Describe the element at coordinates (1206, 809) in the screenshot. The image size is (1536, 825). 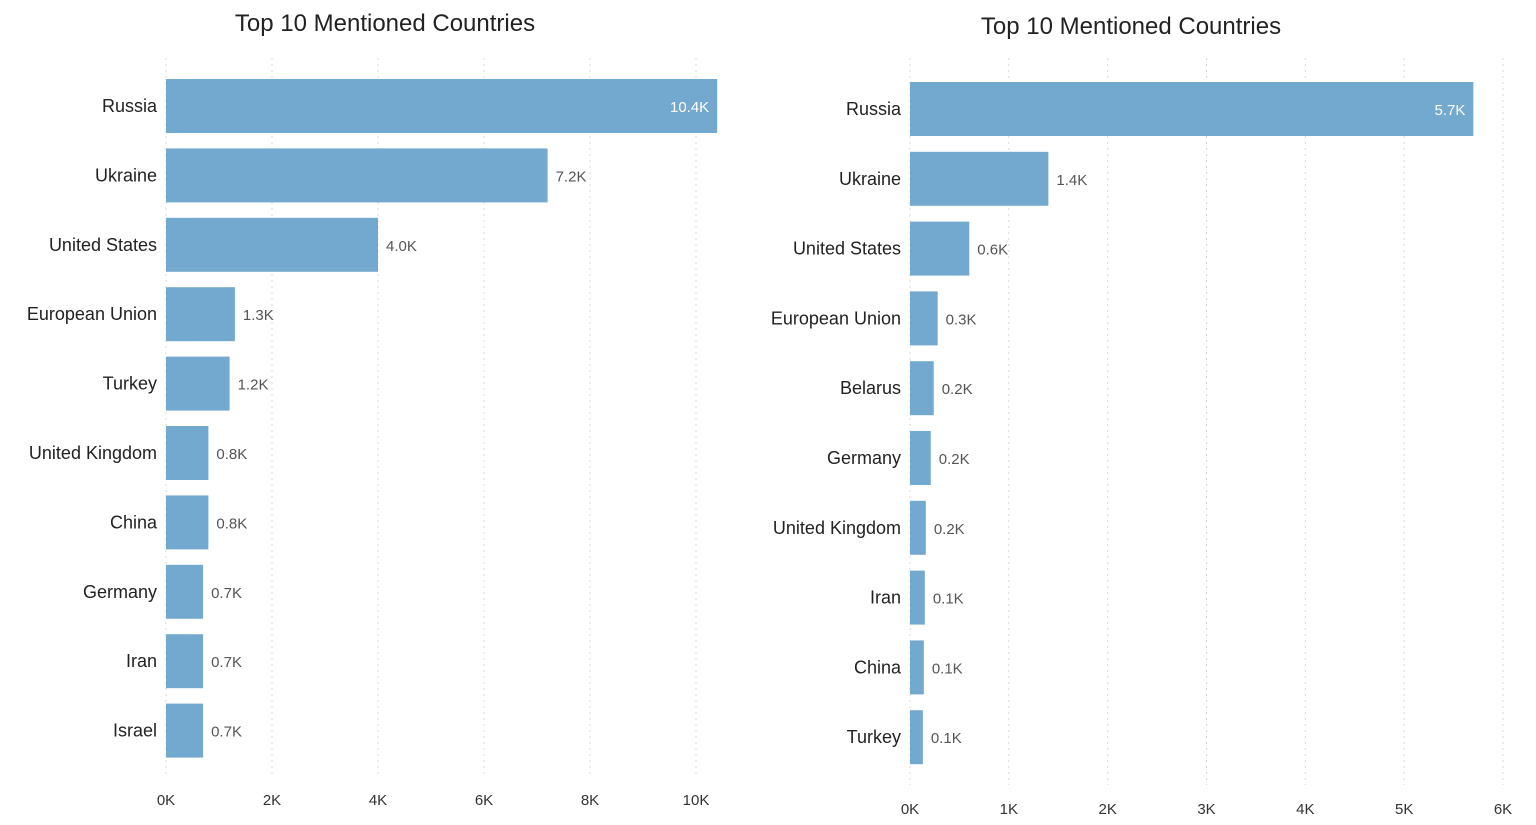
I see `x-tick-label: 3K` at that location.